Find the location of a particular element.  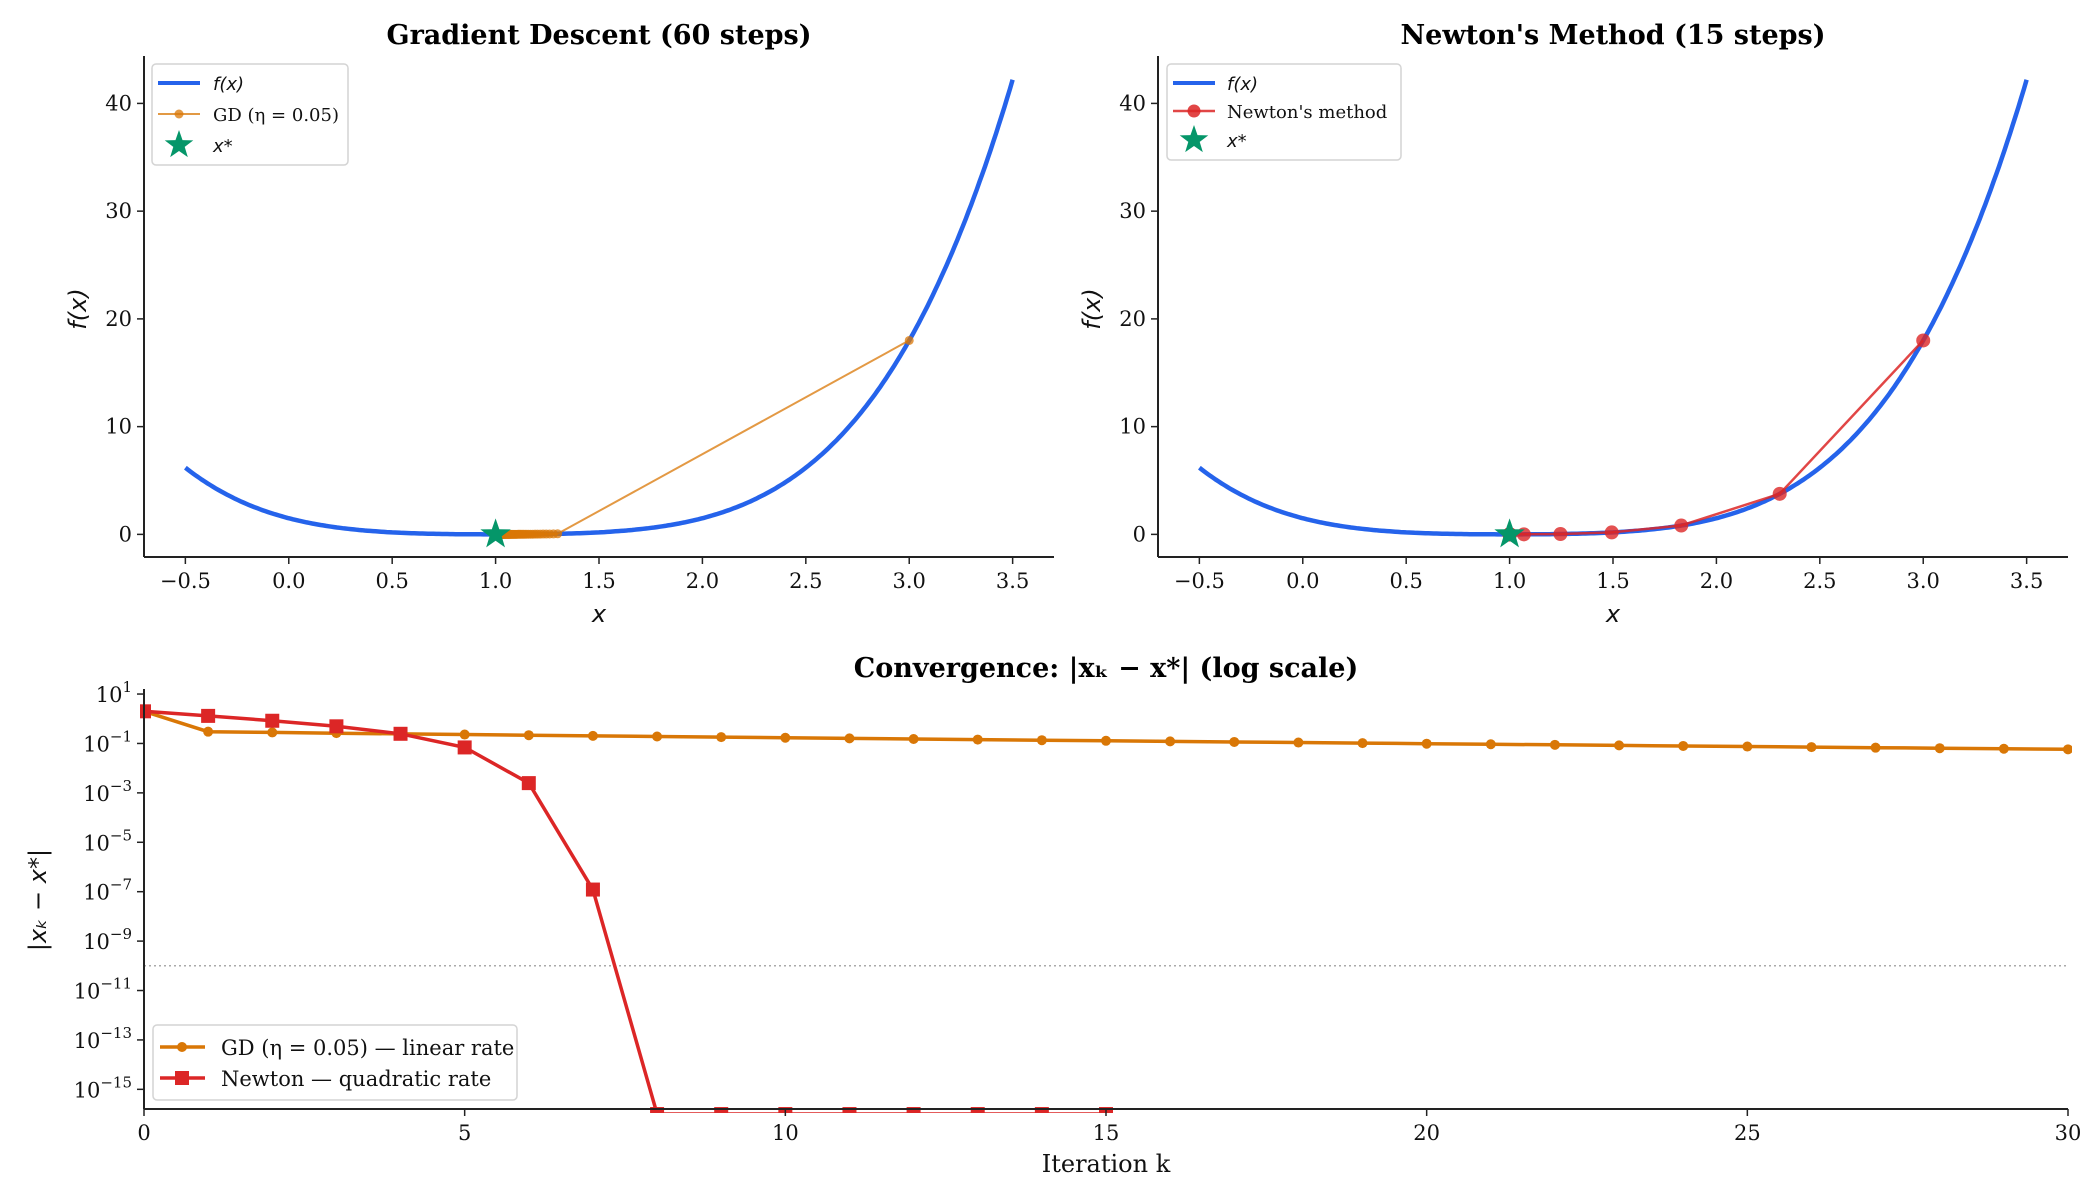

legend-label: GD (η = 0.05) — linear rate is located at coordinates (367, 1048).